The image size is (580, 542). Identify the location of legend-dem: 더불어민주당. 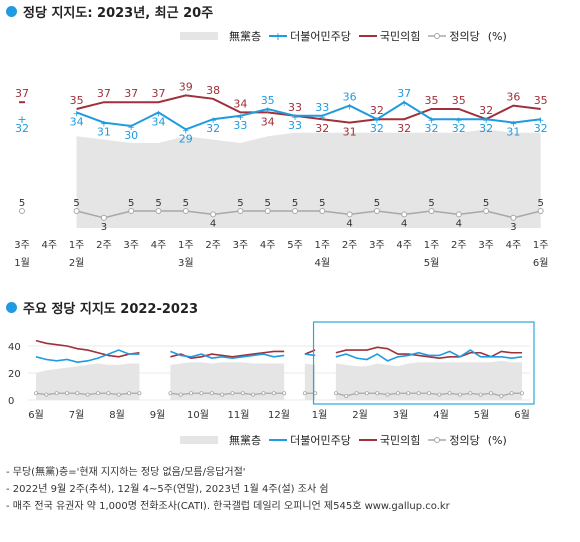
(320, 36).